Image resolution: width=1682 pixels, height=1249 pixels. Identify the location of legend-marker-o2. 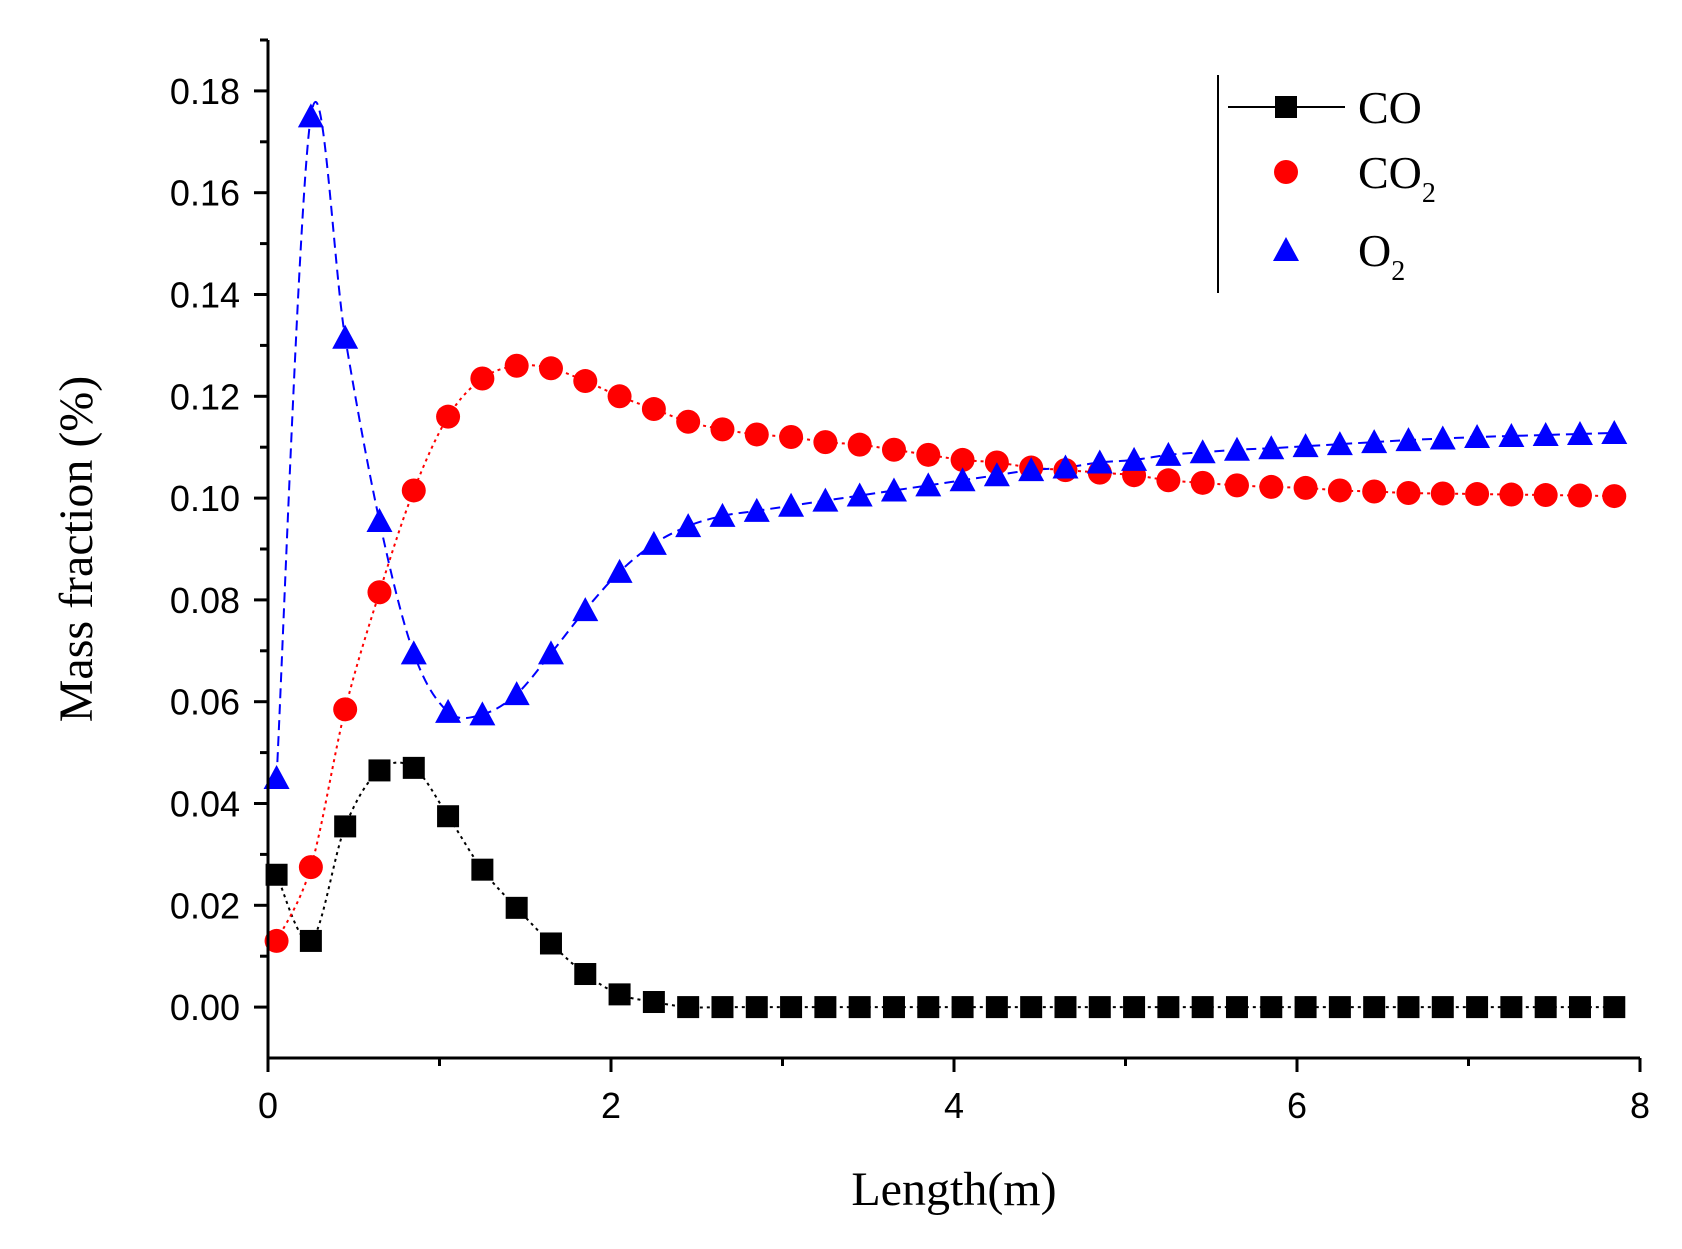
(1286, 249).